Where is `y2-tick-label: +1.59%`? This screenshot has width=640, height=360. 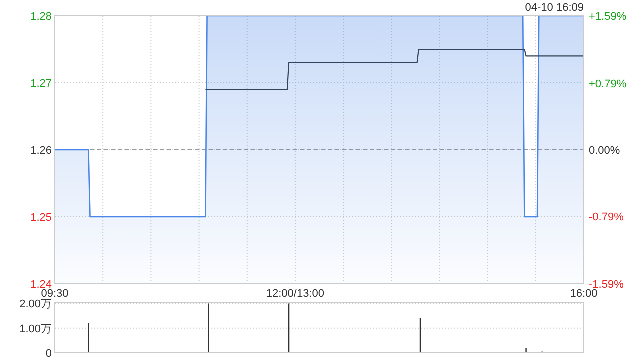 y2-tick-label: +1.59% is located at coordinates (608, 17).